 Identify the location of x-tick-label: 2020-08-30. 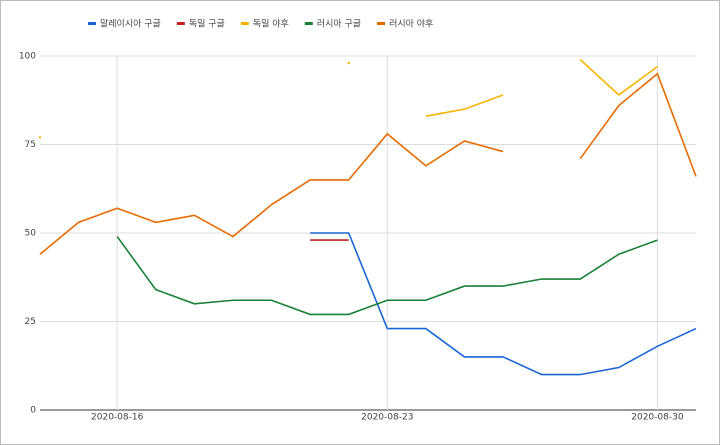
(657, 418).